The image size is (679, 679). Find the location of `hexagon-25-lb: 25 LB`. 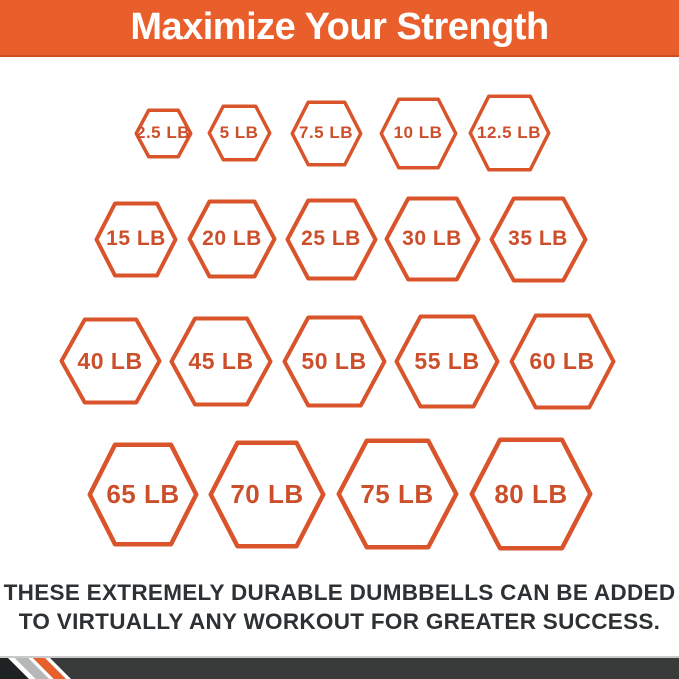

hexagon-25-lb: 25 LB is located at coordinates (331, 239).